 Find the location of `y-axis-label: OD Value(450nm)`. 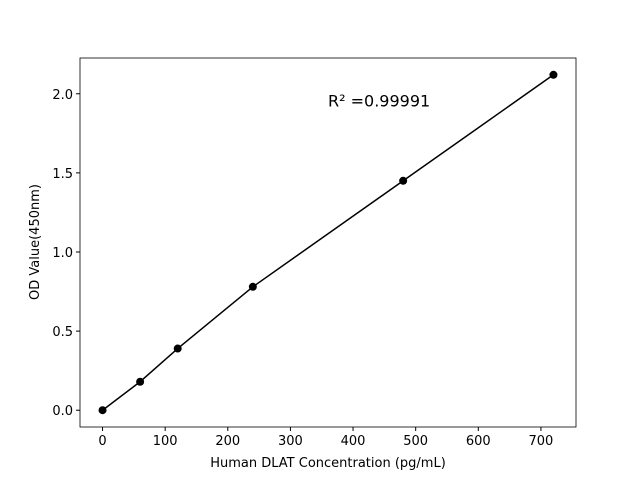

y-axis-label: OD Value(450nm) is located at coordinates (35, 242).